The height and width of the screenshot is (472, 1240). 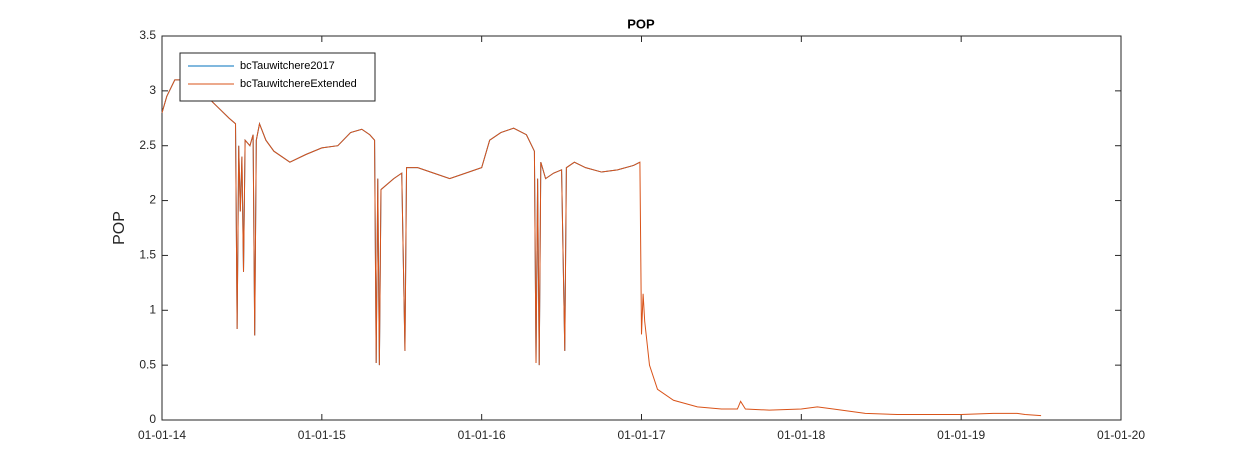 What do you see at coordinates (287, 66) in the screenshot?
I see `legend-label: bcTauwitchere2017` at bounding box center [287, 66].